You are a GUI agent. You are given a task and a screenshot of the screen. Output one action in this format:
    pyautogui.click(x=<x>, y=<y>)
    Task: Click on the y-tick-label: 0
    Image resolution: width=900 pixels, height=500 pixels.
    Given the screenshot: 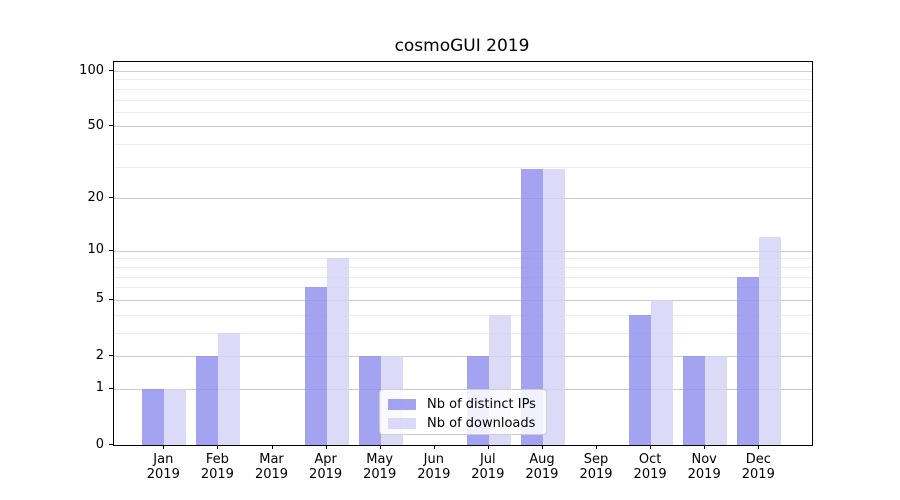 What is the action you would take?
    pyautogui.click(x=99, y=444)
    